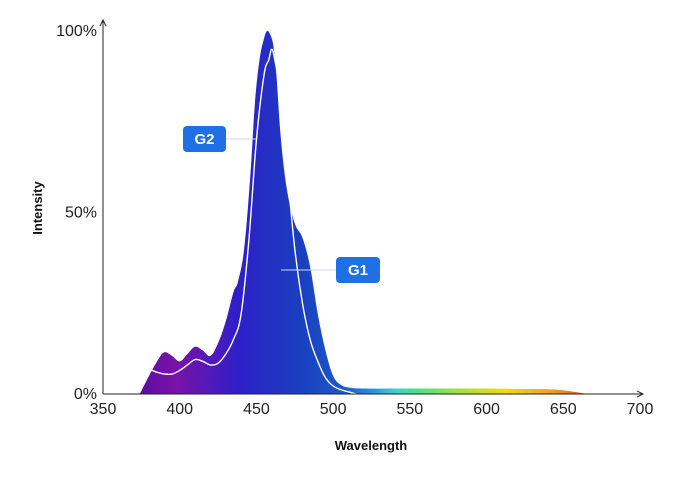 The image size is (683, 503). I want to click on x-tick-label: 600, so click(486, 409).